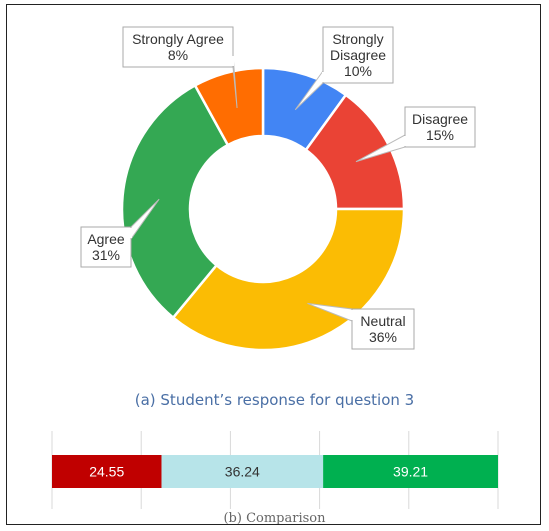 The width and height of the screenshot is (549, 531). I want to click on bar-segment-label: 36.24, so click(242, 472).